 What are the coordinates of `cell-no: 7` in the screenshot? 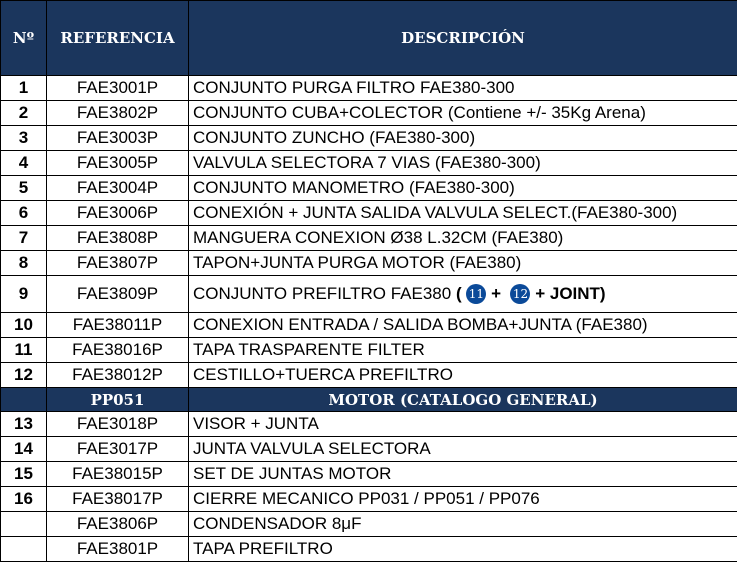 It's located at (24, 238).